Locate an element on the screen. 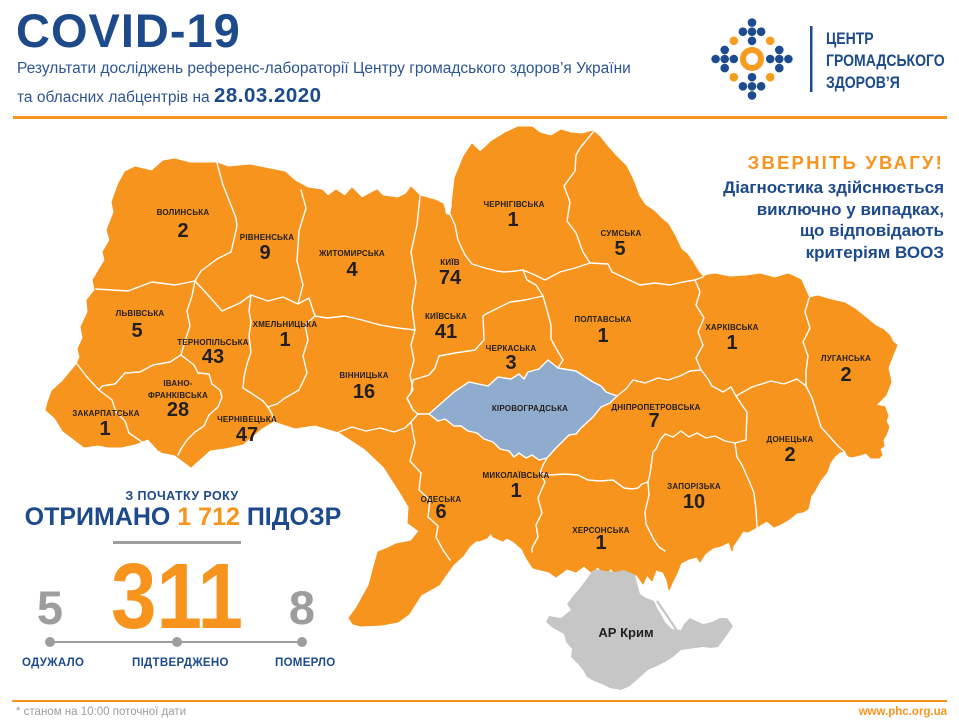 This screenshot has width=959, height=720. svg-text: 6 is located at coordinates (440, 512).